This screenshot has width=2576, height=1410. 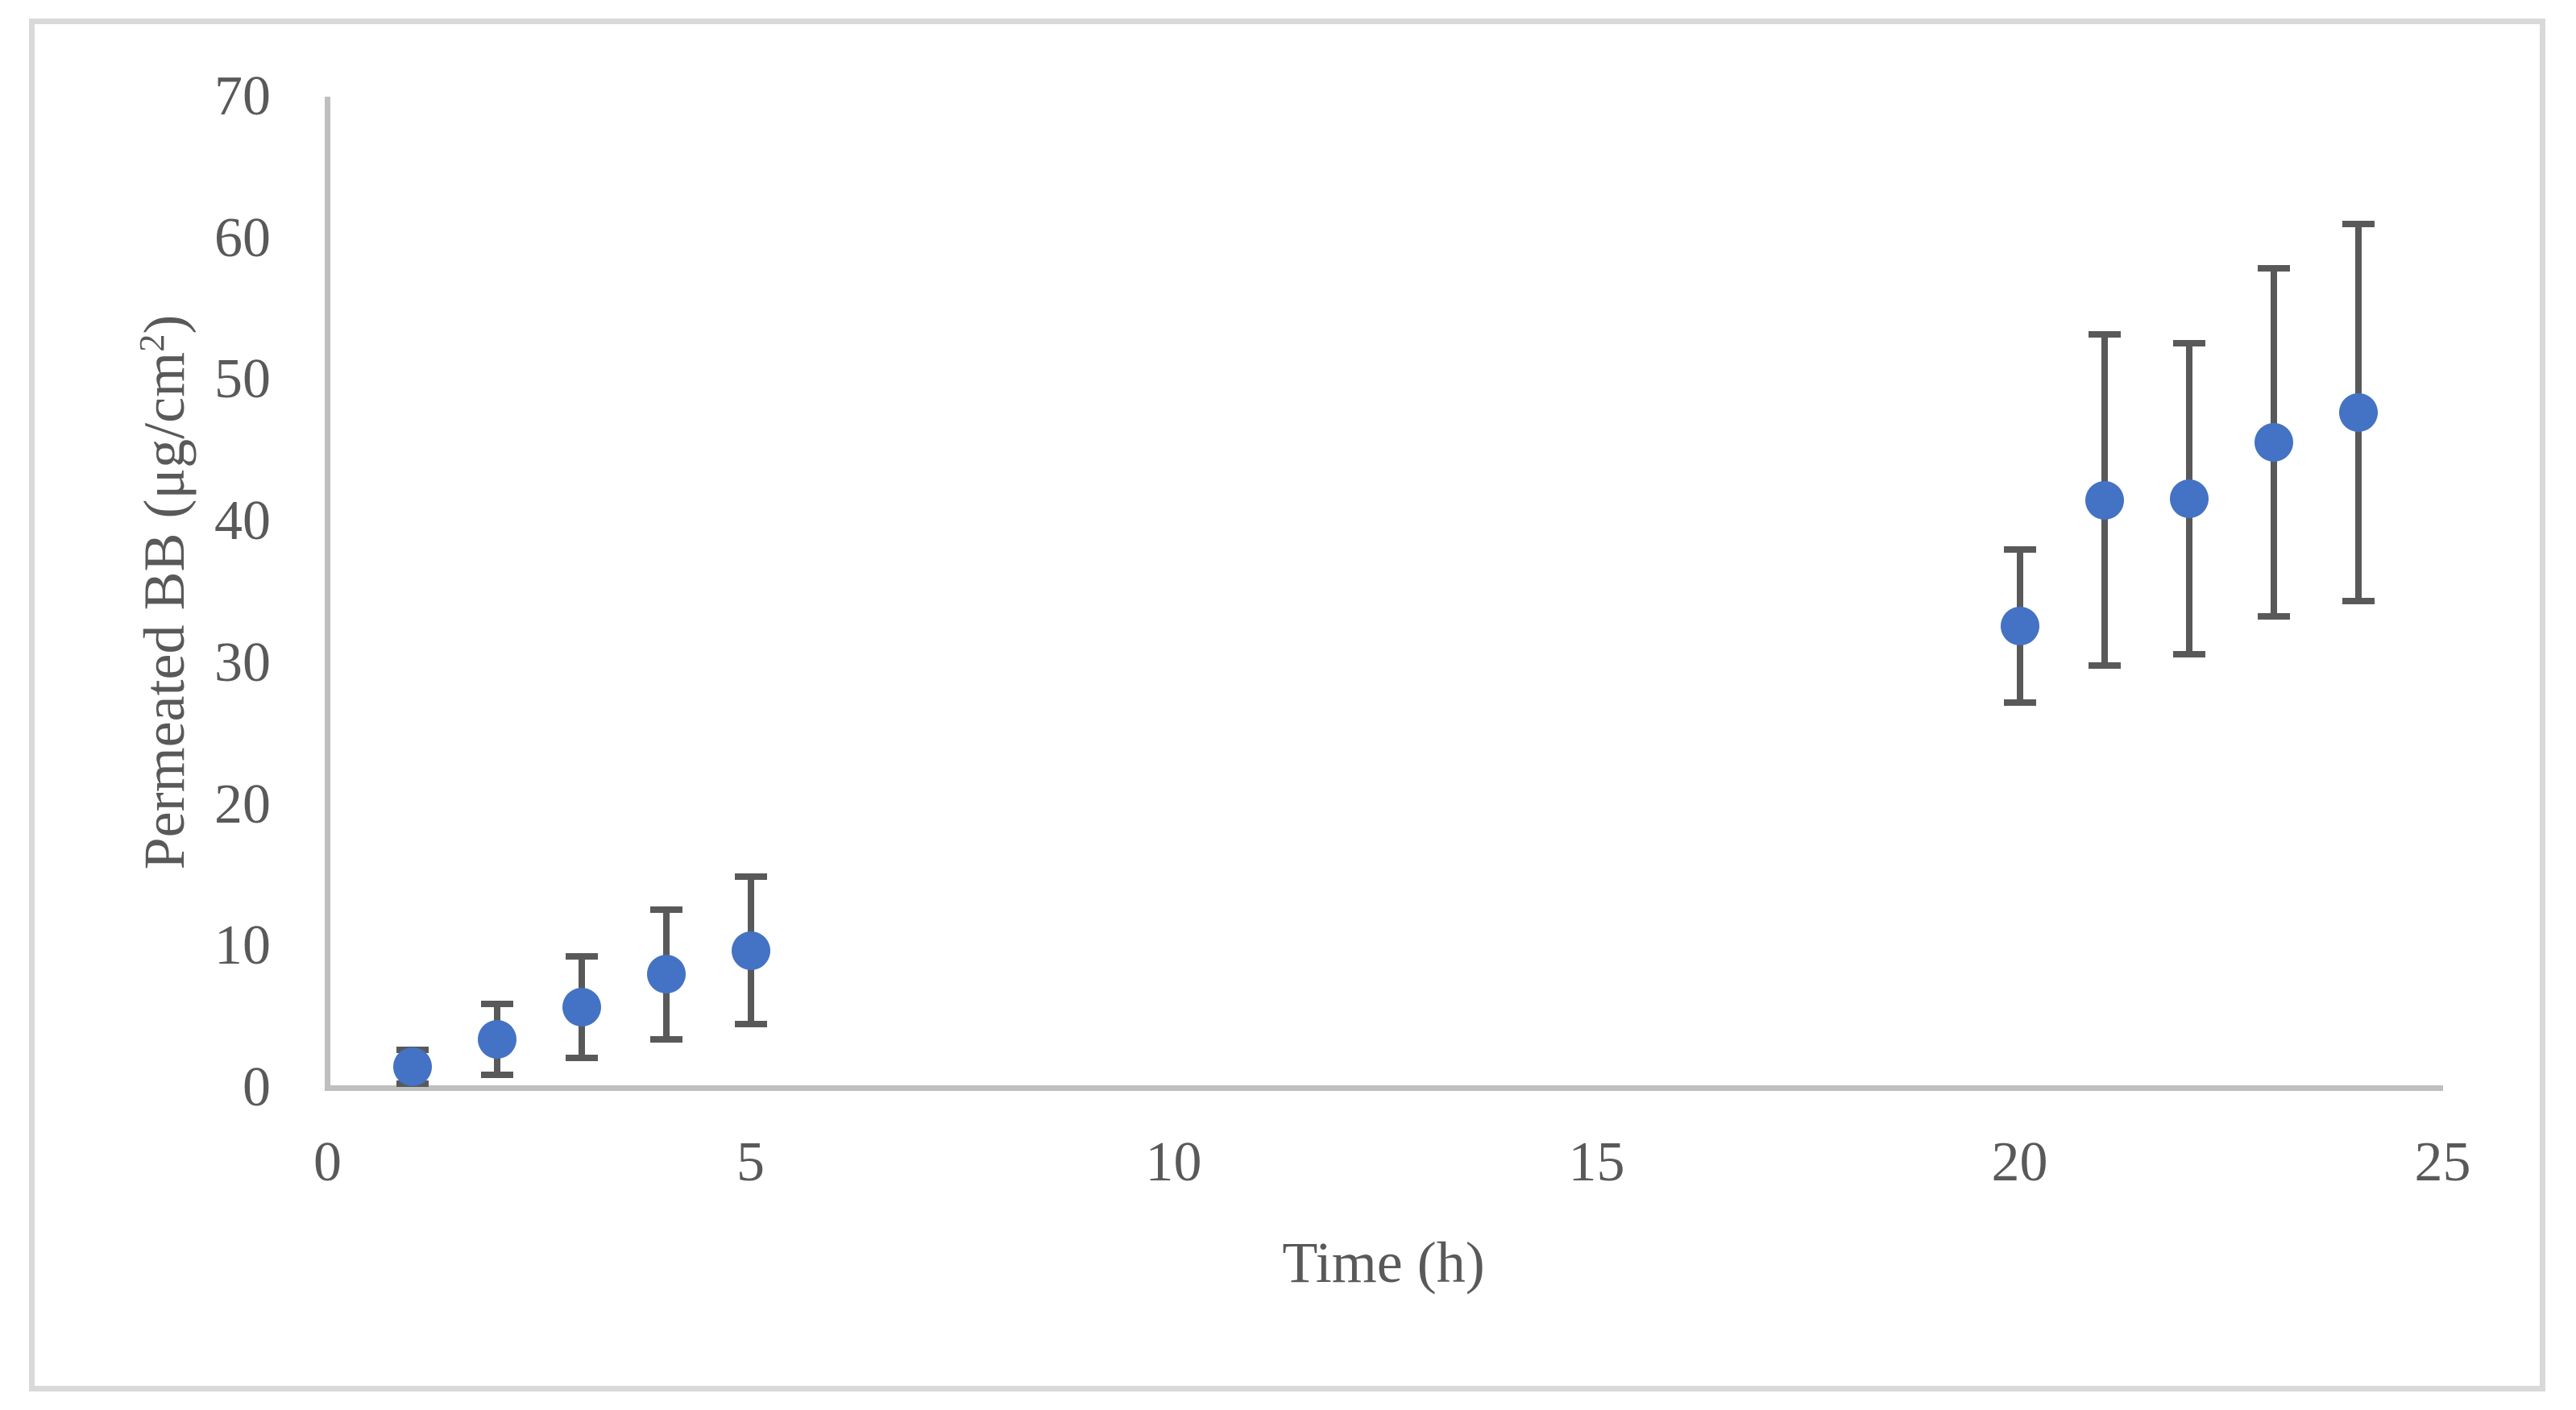 I want to click on y-tick-label: 60, so click(x=242, y=237).